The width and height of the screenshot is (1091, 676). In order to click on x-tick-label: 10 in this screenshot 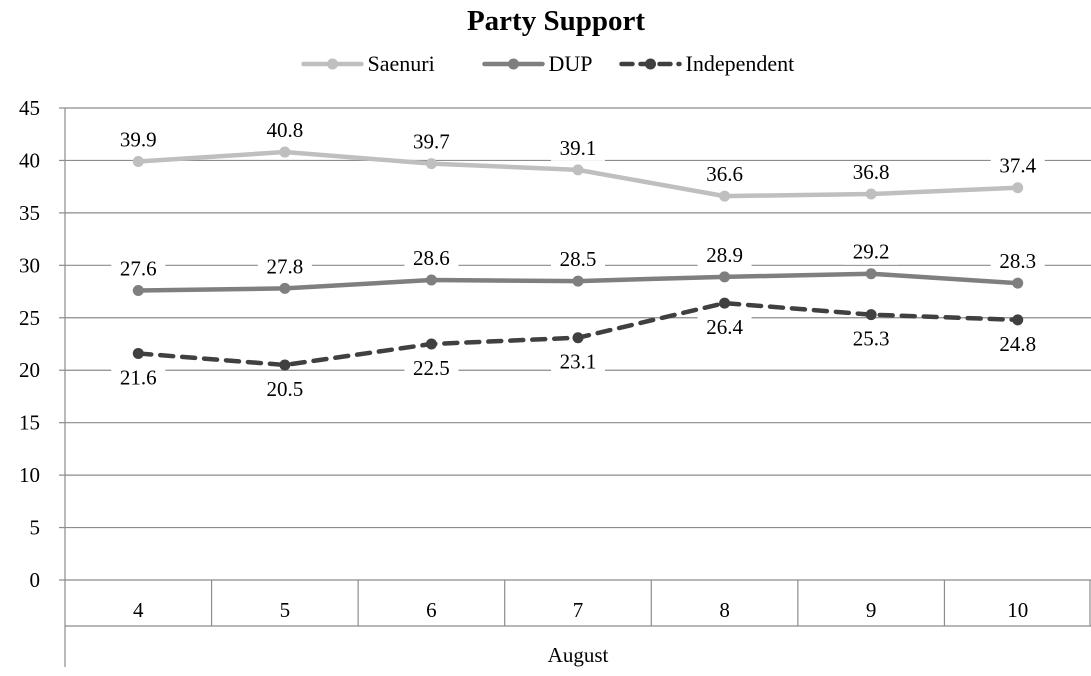, I will do `click(1017, 610)`.